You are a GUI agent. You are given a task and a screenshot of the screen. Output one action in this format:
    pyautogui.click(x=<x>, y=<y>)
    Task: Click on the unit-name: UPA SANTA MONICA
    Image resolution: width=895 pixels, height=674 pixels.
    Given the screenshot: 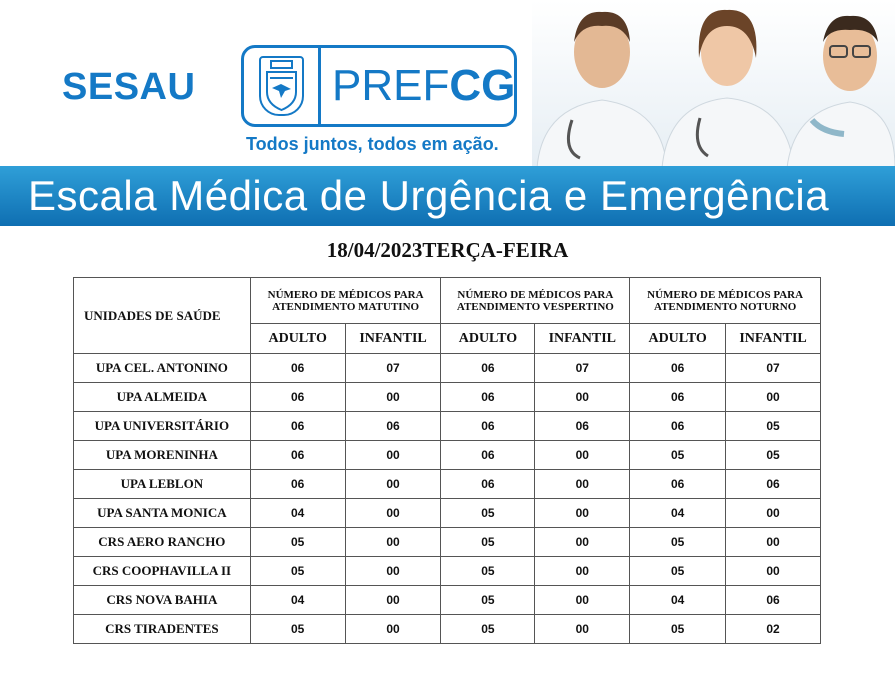 What is the action you would take?
    pyautogui.click(x=162, y=513)
    